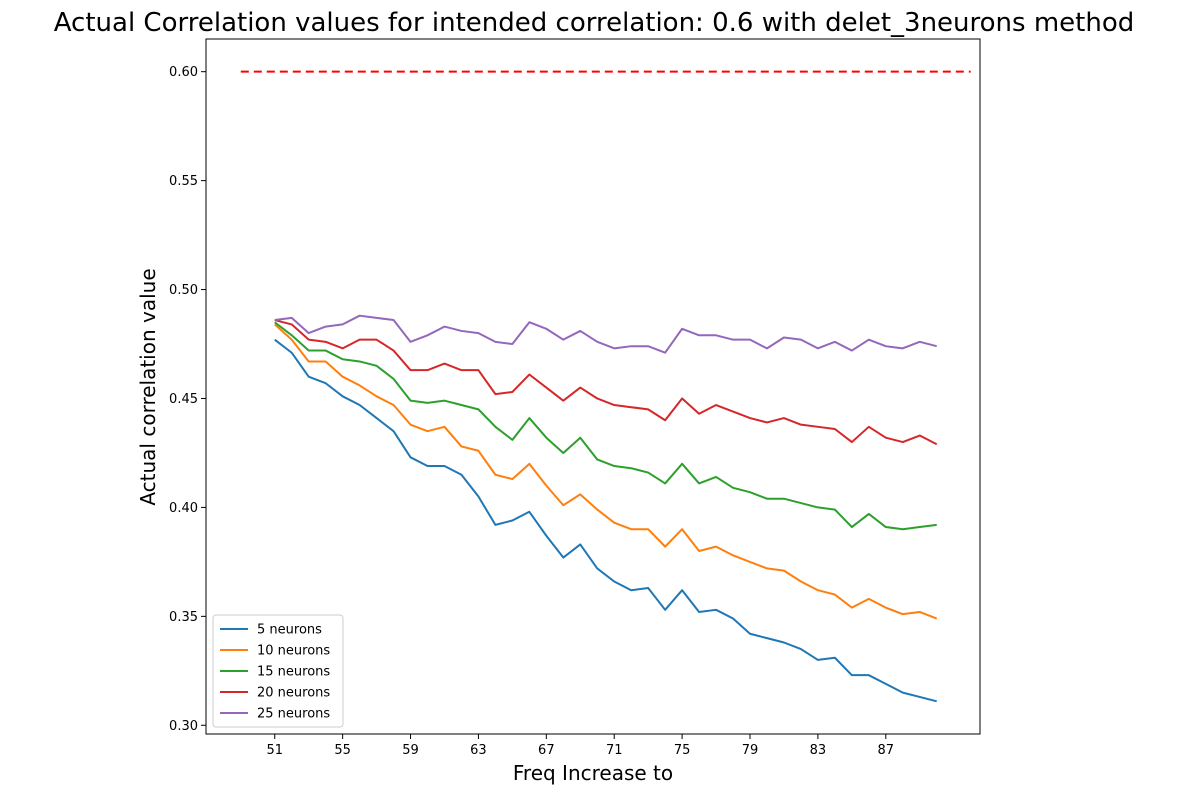  Describe the element at coordinates (274, 750) in the screenshot. I see `x-tick-label: 51` at that location.